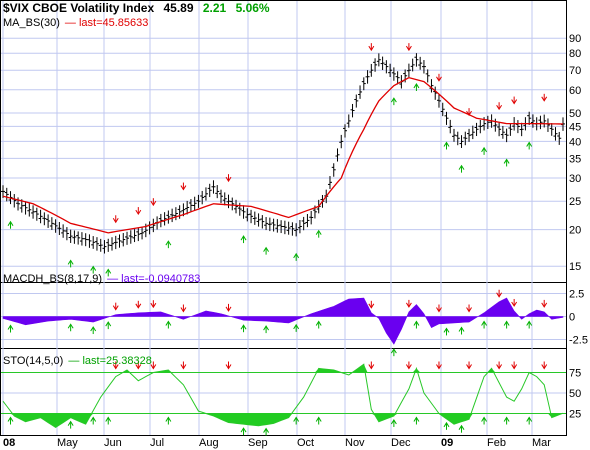 The image size is (590, 450). I want to click on x-tick-label: Oct, so click(305, 443).